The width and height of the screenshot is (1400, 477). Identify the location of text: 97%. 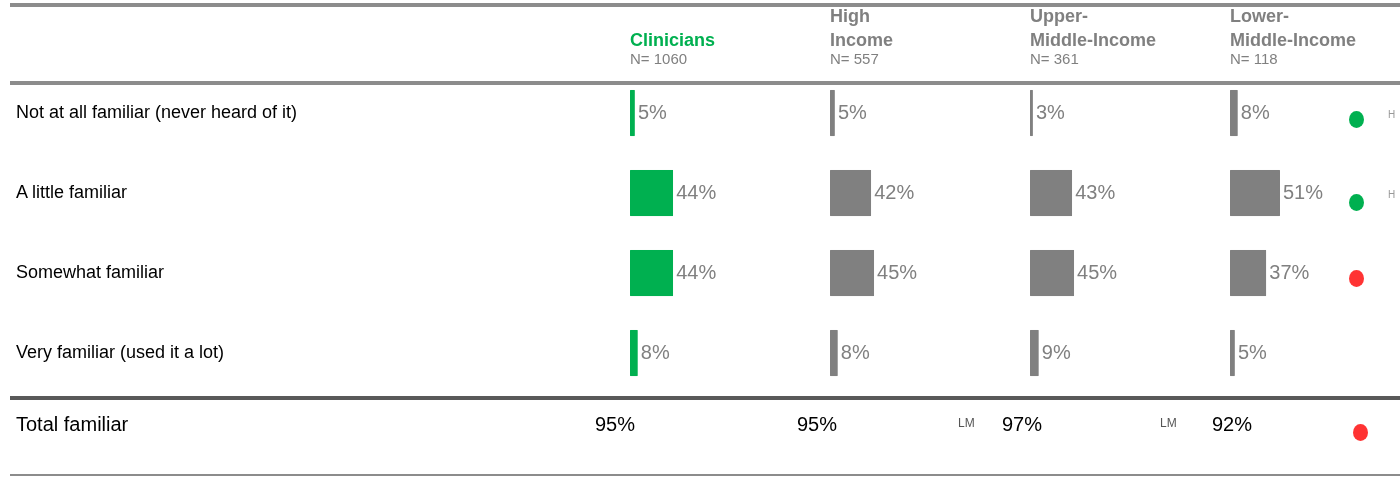
(1022, 424).